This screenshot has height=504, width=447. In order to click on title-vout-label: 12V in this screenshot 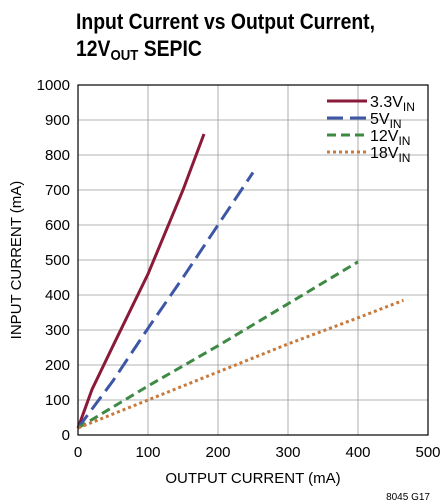, I will do `click(93, 48)`.